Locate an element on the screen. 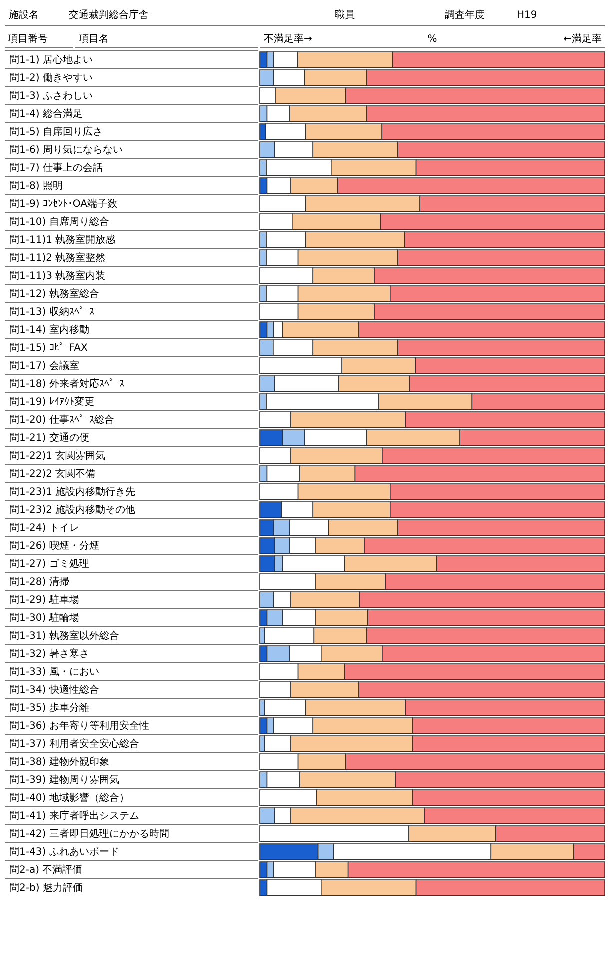  y-tick-label: 問1-42) 三者即日処理にかかる時間 is located at coordinates (90, 834).